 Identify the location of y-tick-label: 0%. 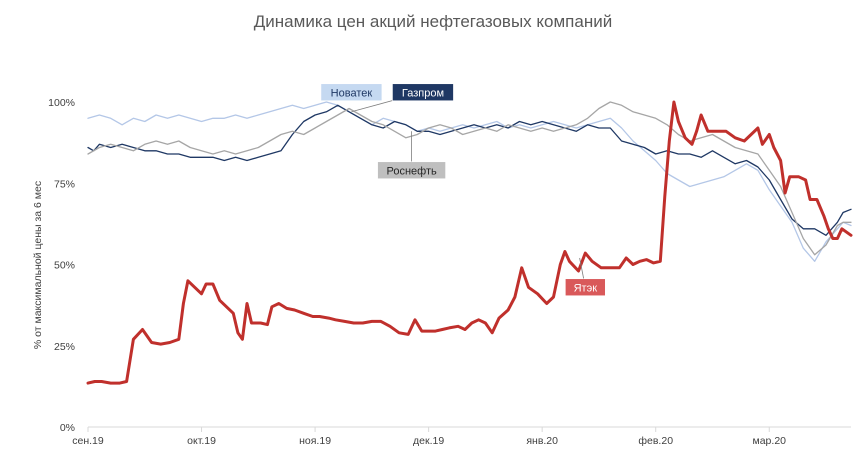
(67, 428).